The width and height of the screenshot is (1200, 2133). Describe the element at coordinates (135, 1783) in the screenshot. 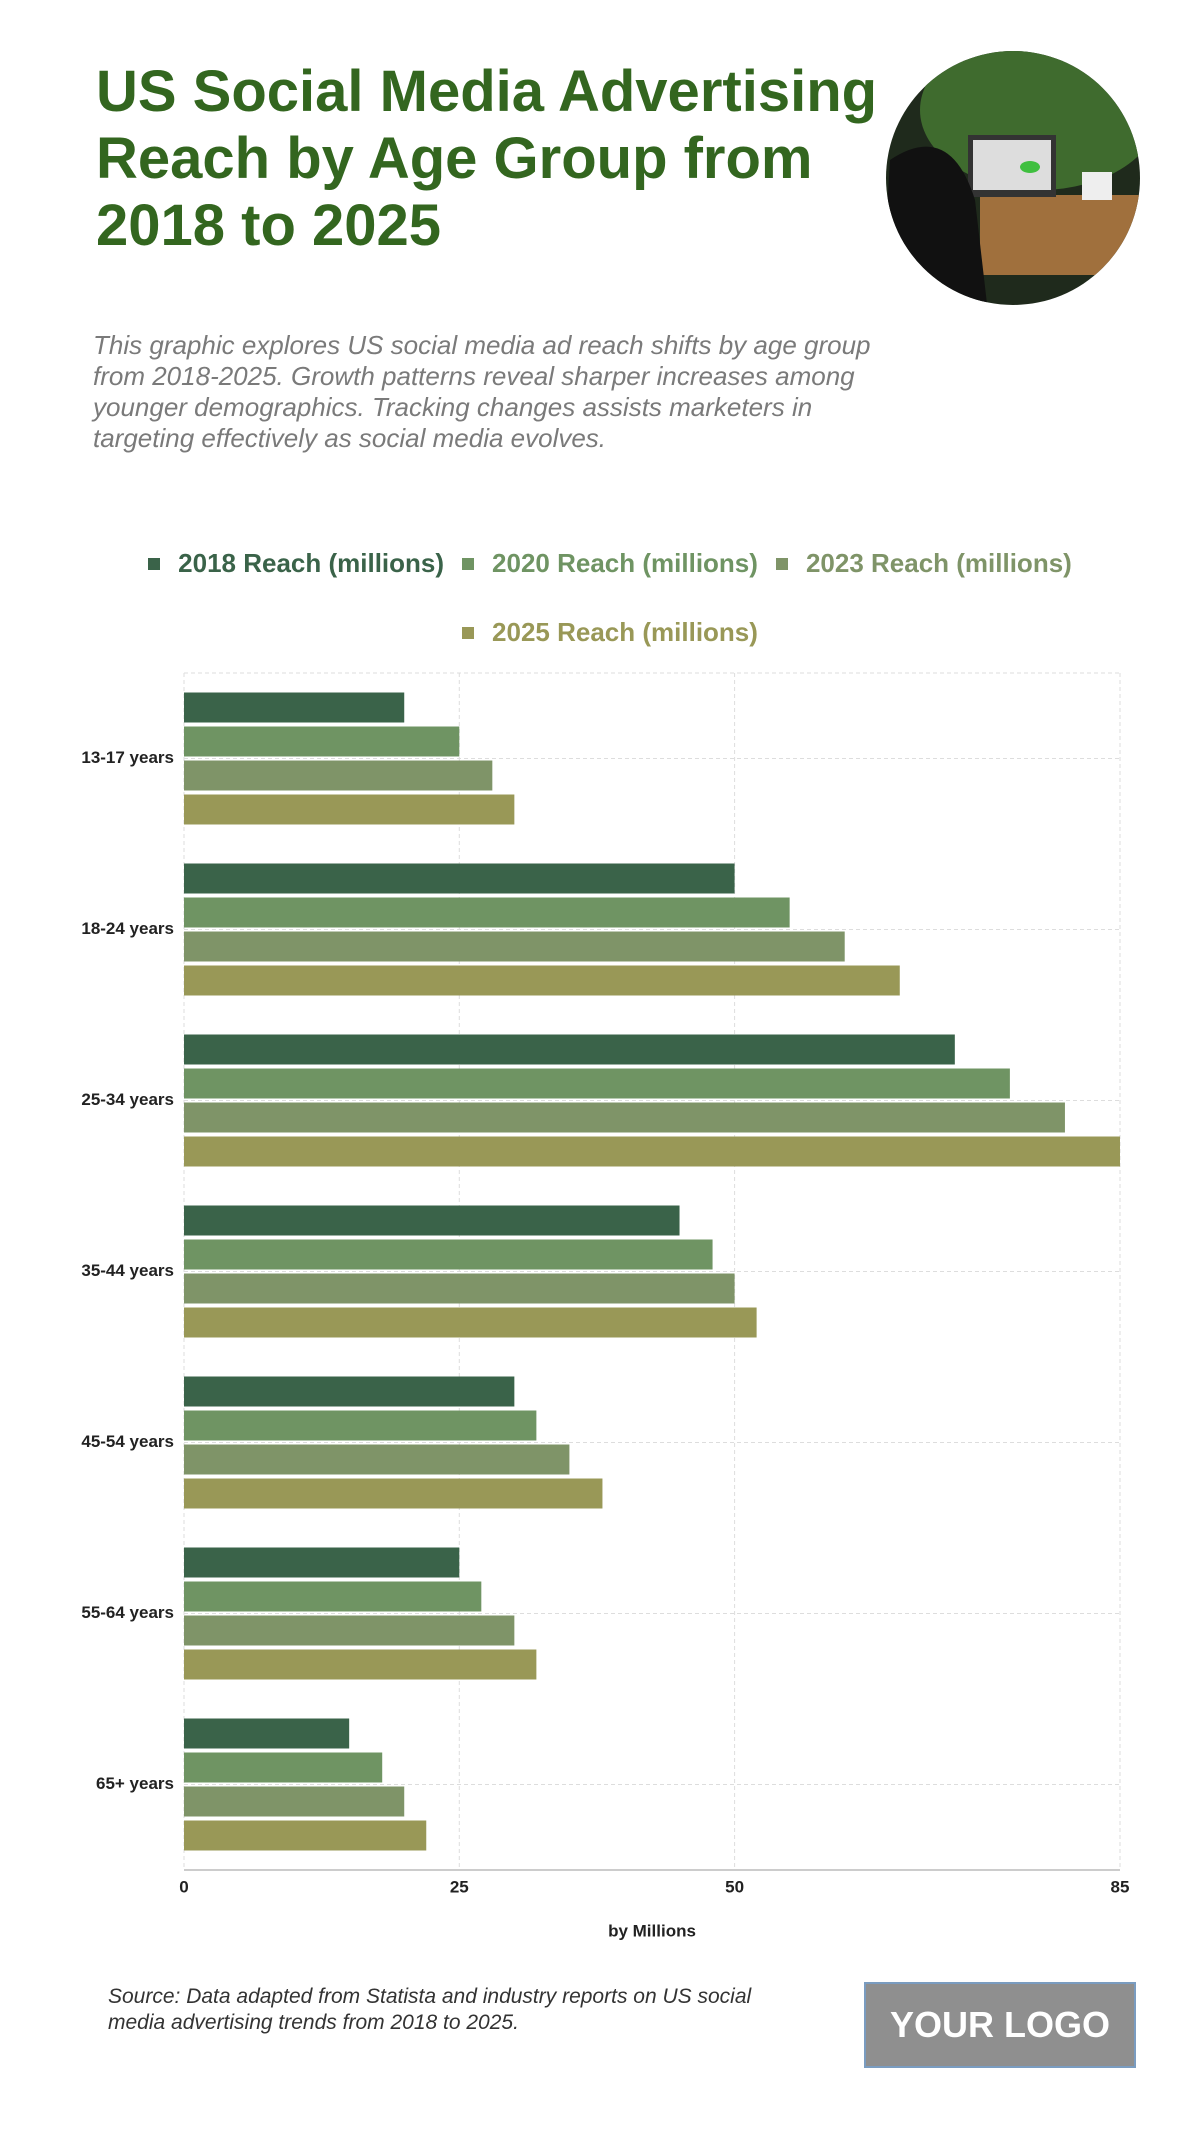

I see `y-tick-label: 65+ years` at that location.